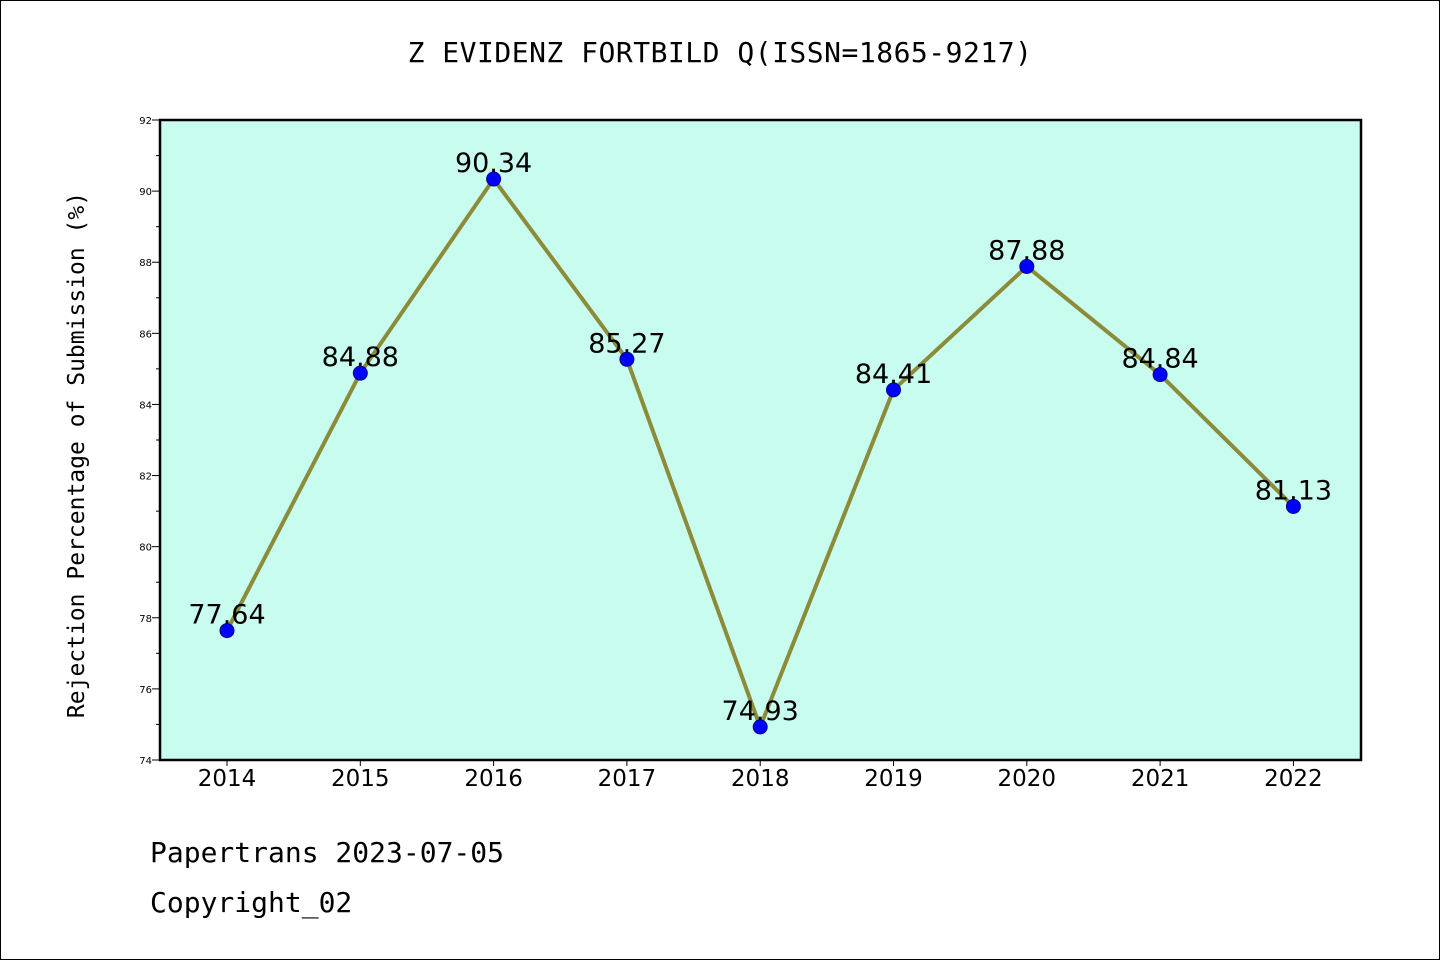 The width and height of the screenshot is (1440, 960). Describe the element at coordinates (1026, 250) in the screenshot. I see `data-label: 87.88` at that location.